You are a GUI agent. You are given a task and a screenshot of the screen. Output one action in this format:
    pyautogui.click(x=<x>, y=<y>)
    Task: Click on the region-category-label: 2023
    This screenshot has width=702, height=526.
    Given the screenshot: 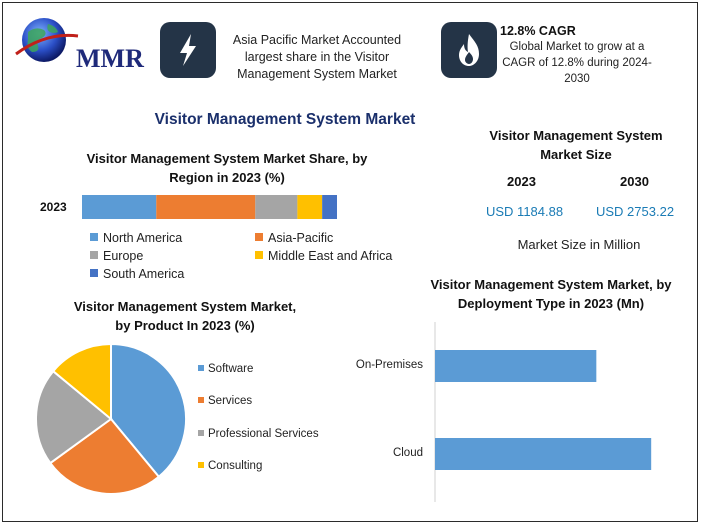 What is the action you would take?
    pyautogui.click(x=53, y=207)
    